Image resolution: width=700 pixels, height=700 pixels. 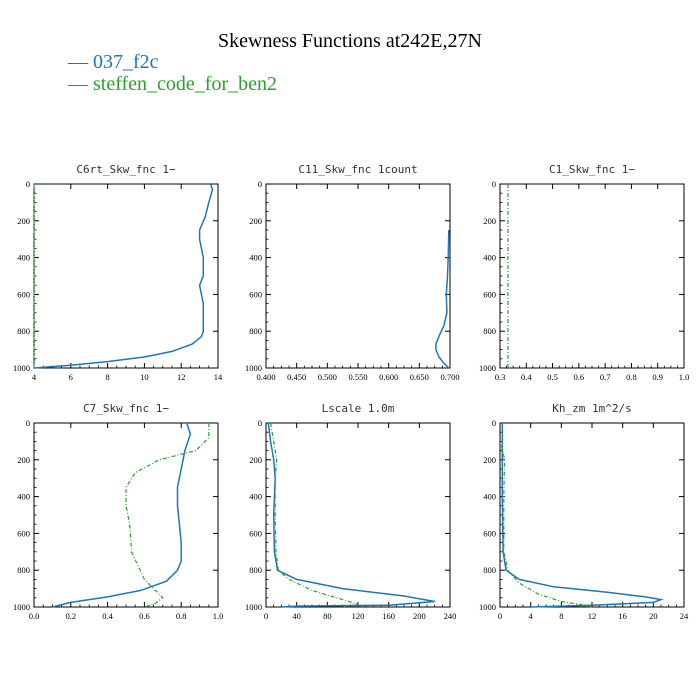 I want to click on y-tick-label-4-5: 1000, so click(x=253, y=607).